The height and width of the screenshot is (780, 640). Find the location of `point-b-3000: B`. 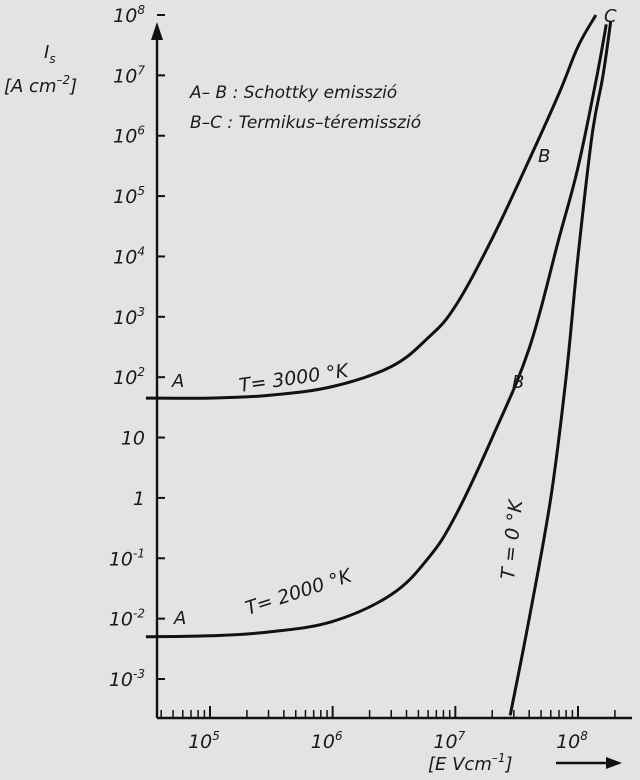

point-b-3000: B is located at coordinates (544, 156).